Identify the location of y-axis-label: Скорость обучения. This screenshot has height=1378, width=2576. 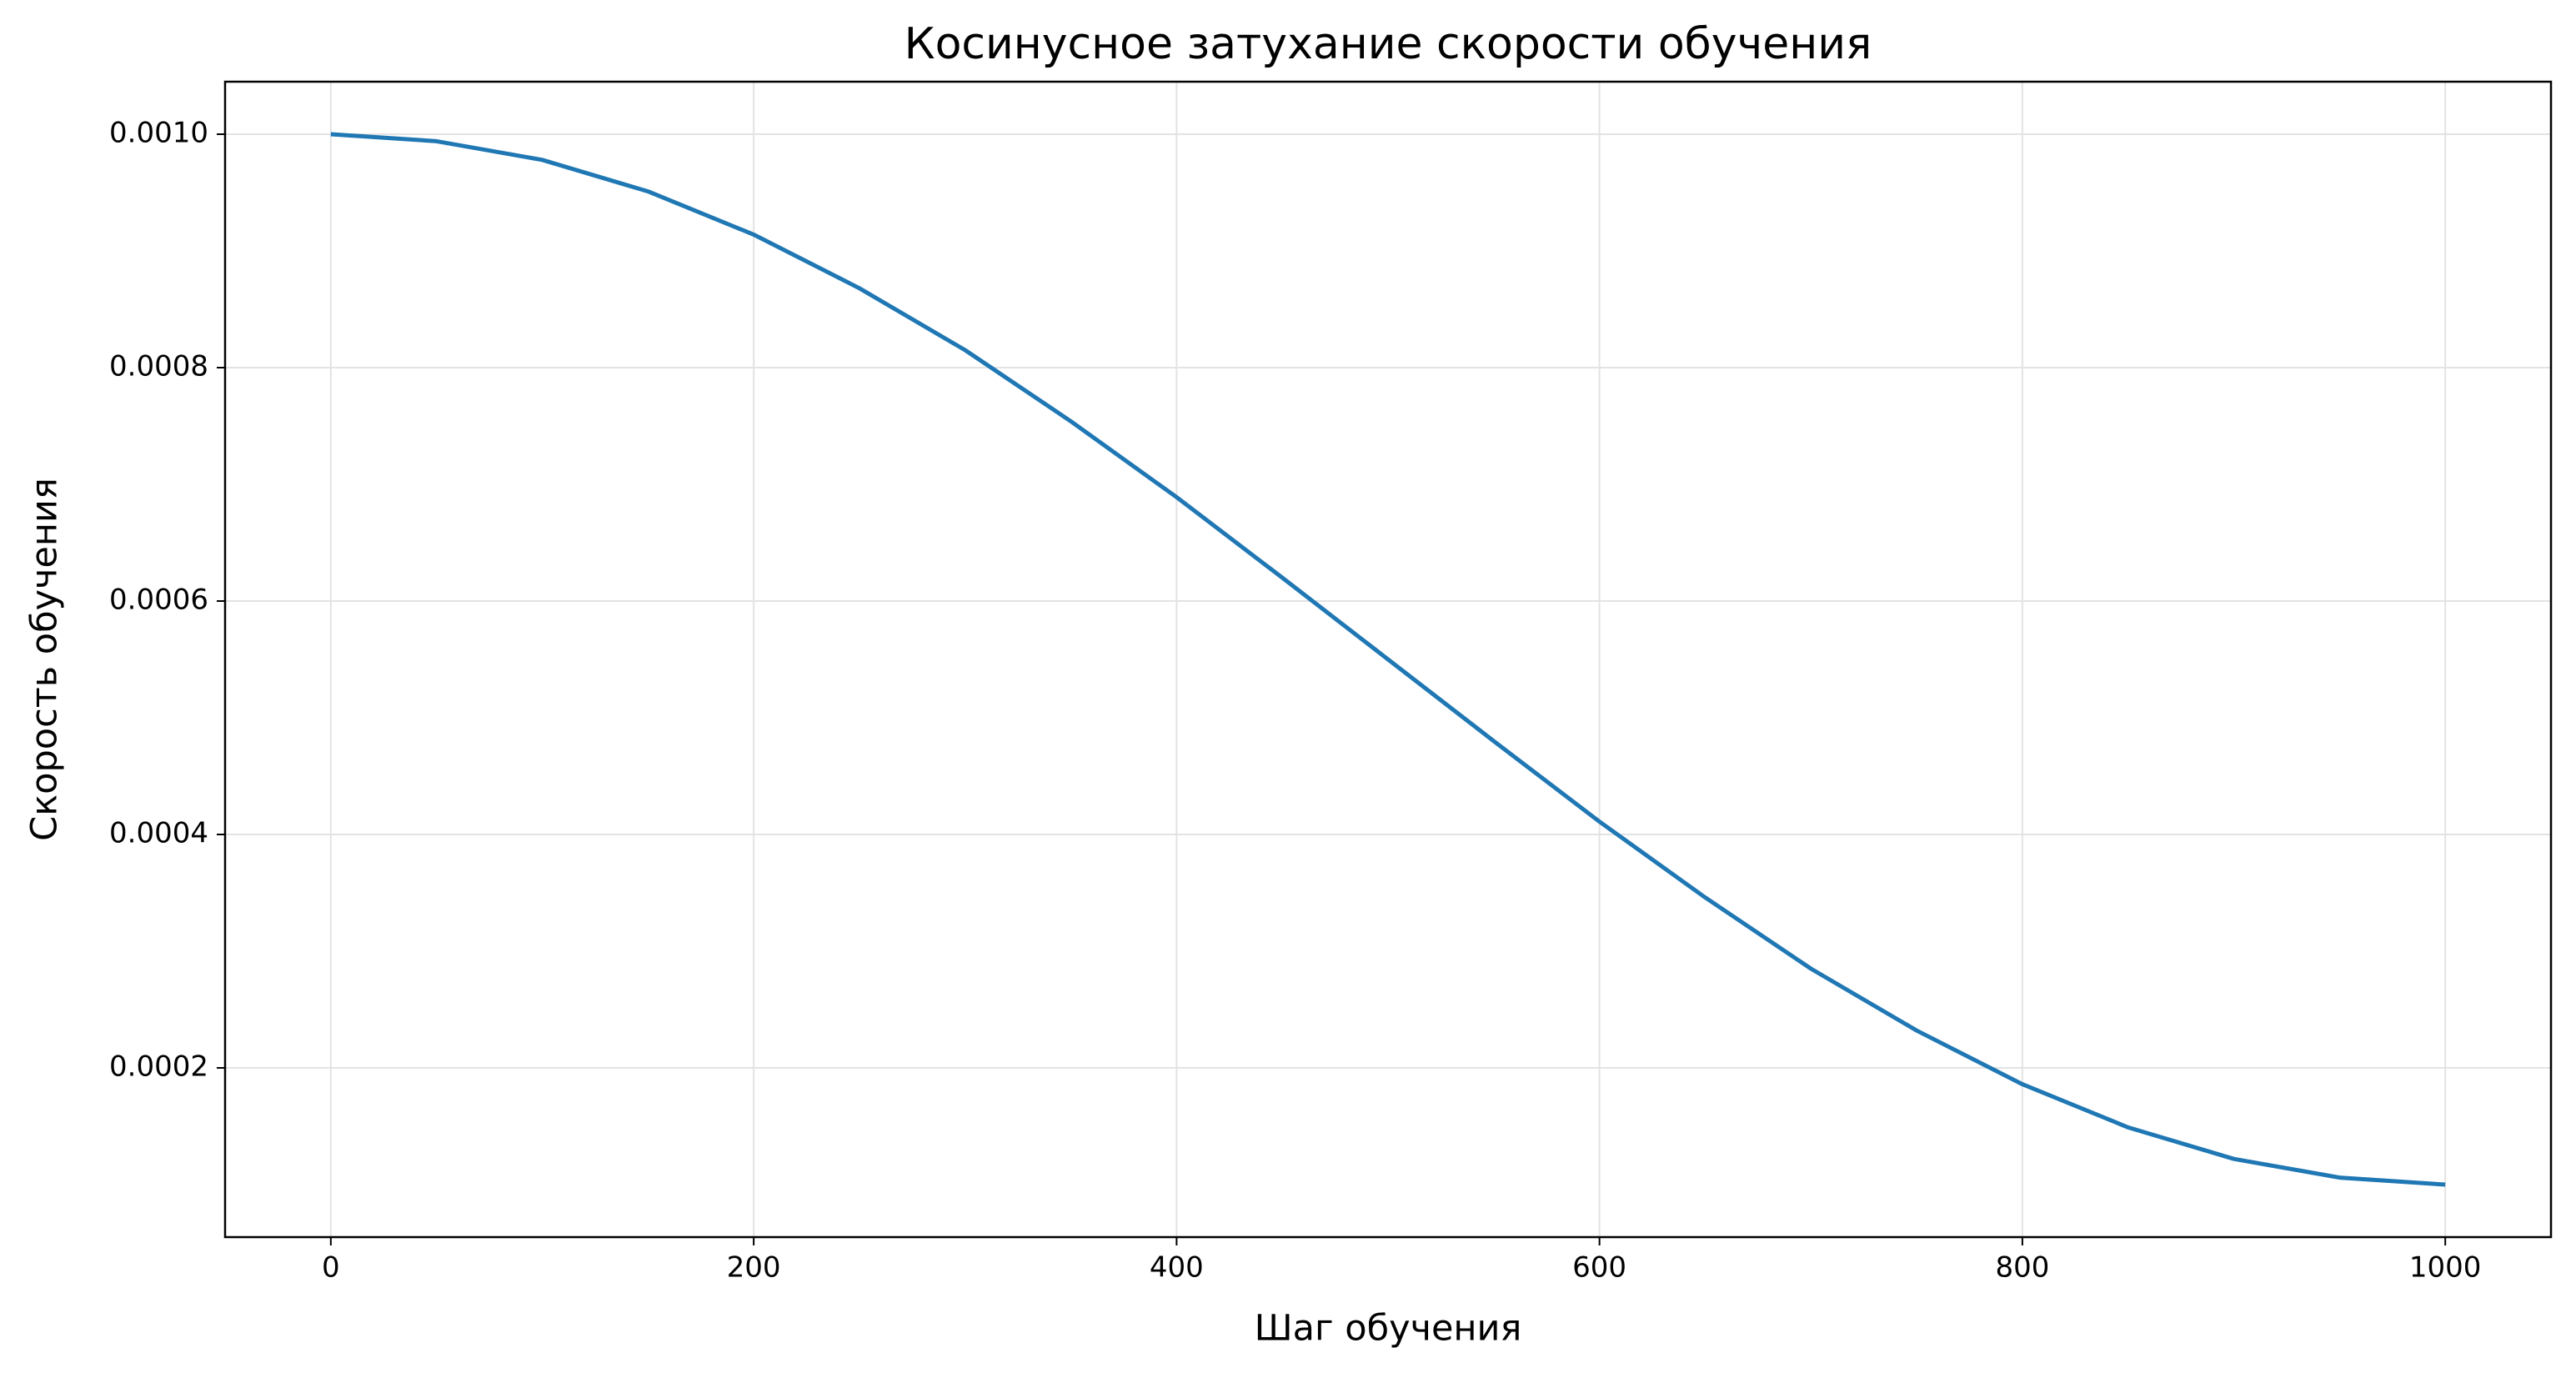
(45, 659).